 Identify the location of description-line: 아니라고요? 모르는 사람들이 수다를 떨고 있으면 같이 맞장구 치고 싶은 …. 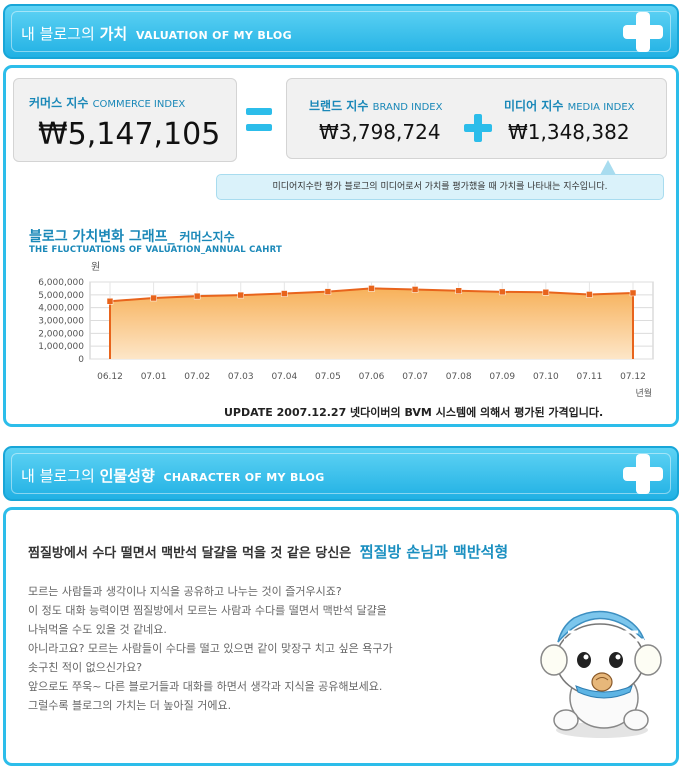
(210, 648).